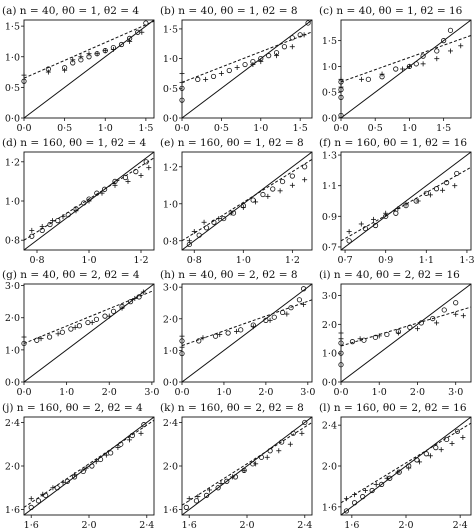 The image size is (474, 529). Describe the element at coordinates (12, 241) in the screenshot. I see `y-tick-label: 0·8` at that location.